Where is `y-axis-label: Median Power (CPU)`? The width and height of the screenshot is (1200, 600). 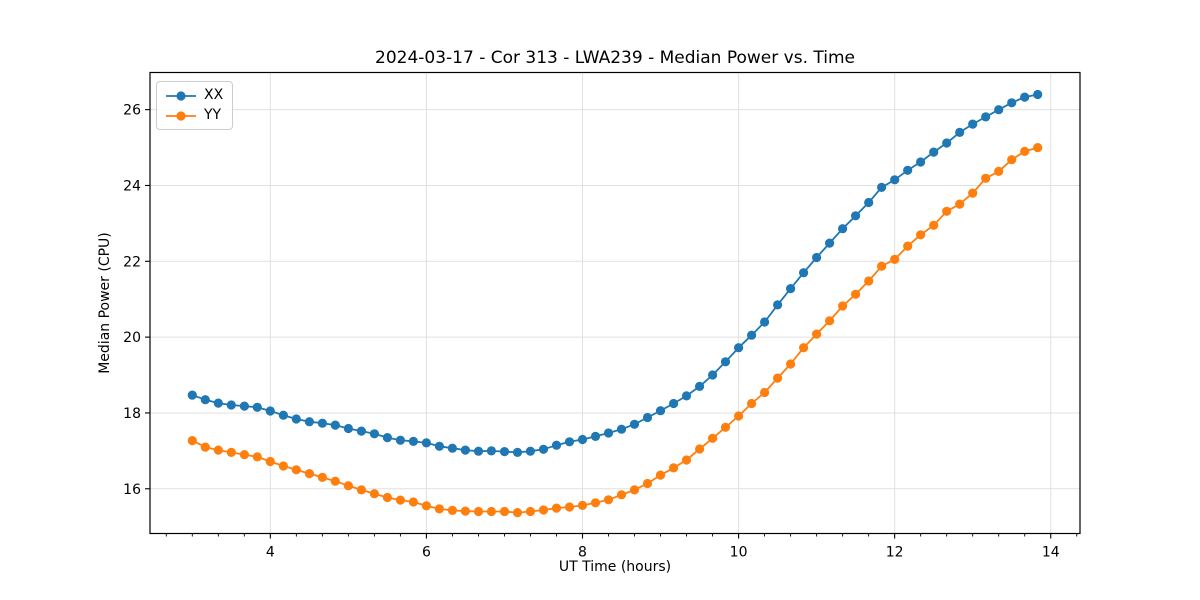
y-axis-label: Median Power (CPU) is located at coordinates (105, 303).